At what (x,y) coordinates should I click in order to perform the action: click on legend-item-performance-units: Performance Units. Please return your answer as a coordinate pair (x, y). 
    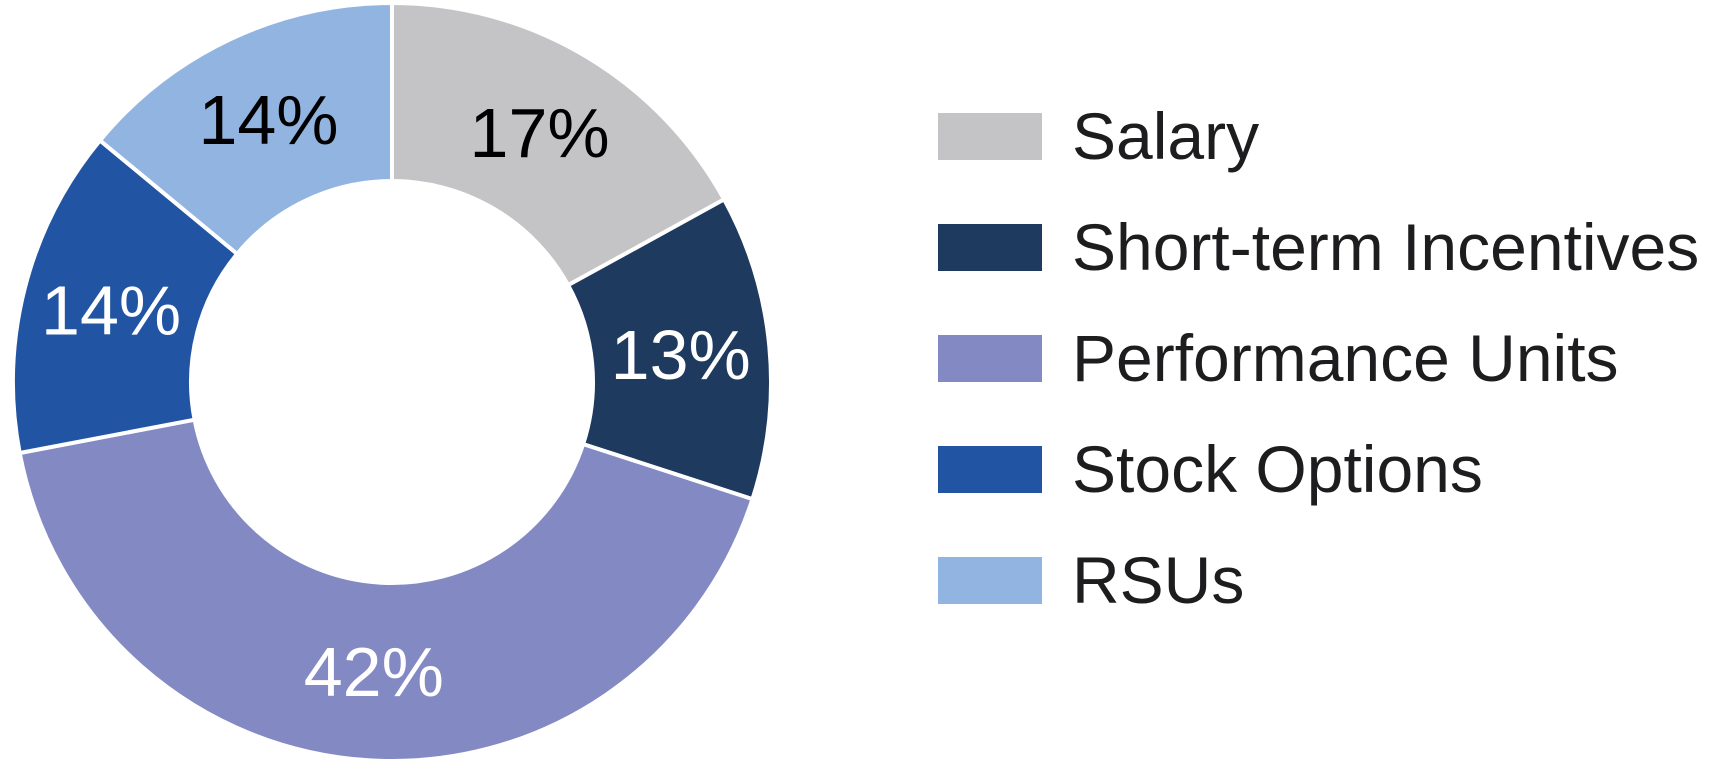
    Looking at the image, I should click on (1318, 358).